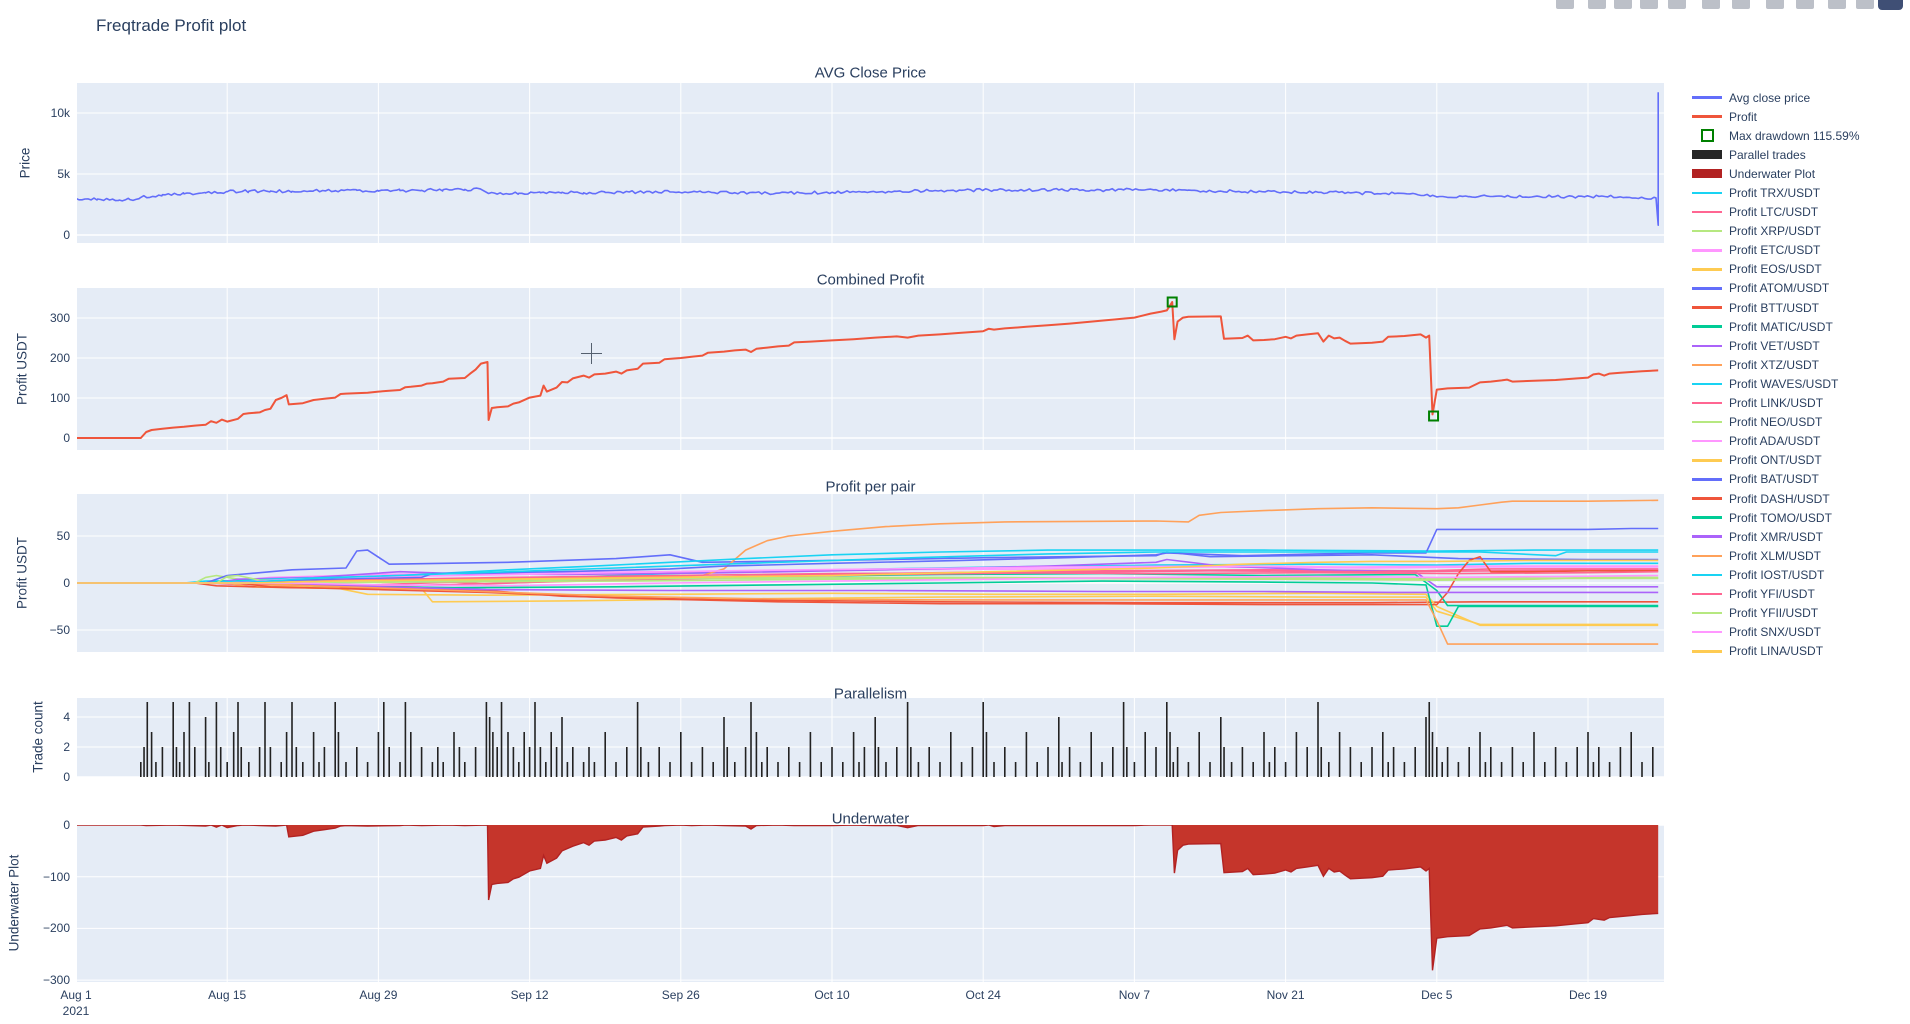 The image size is (1910, 1024). I want to click on box-select-icon, so click(1649, 4).